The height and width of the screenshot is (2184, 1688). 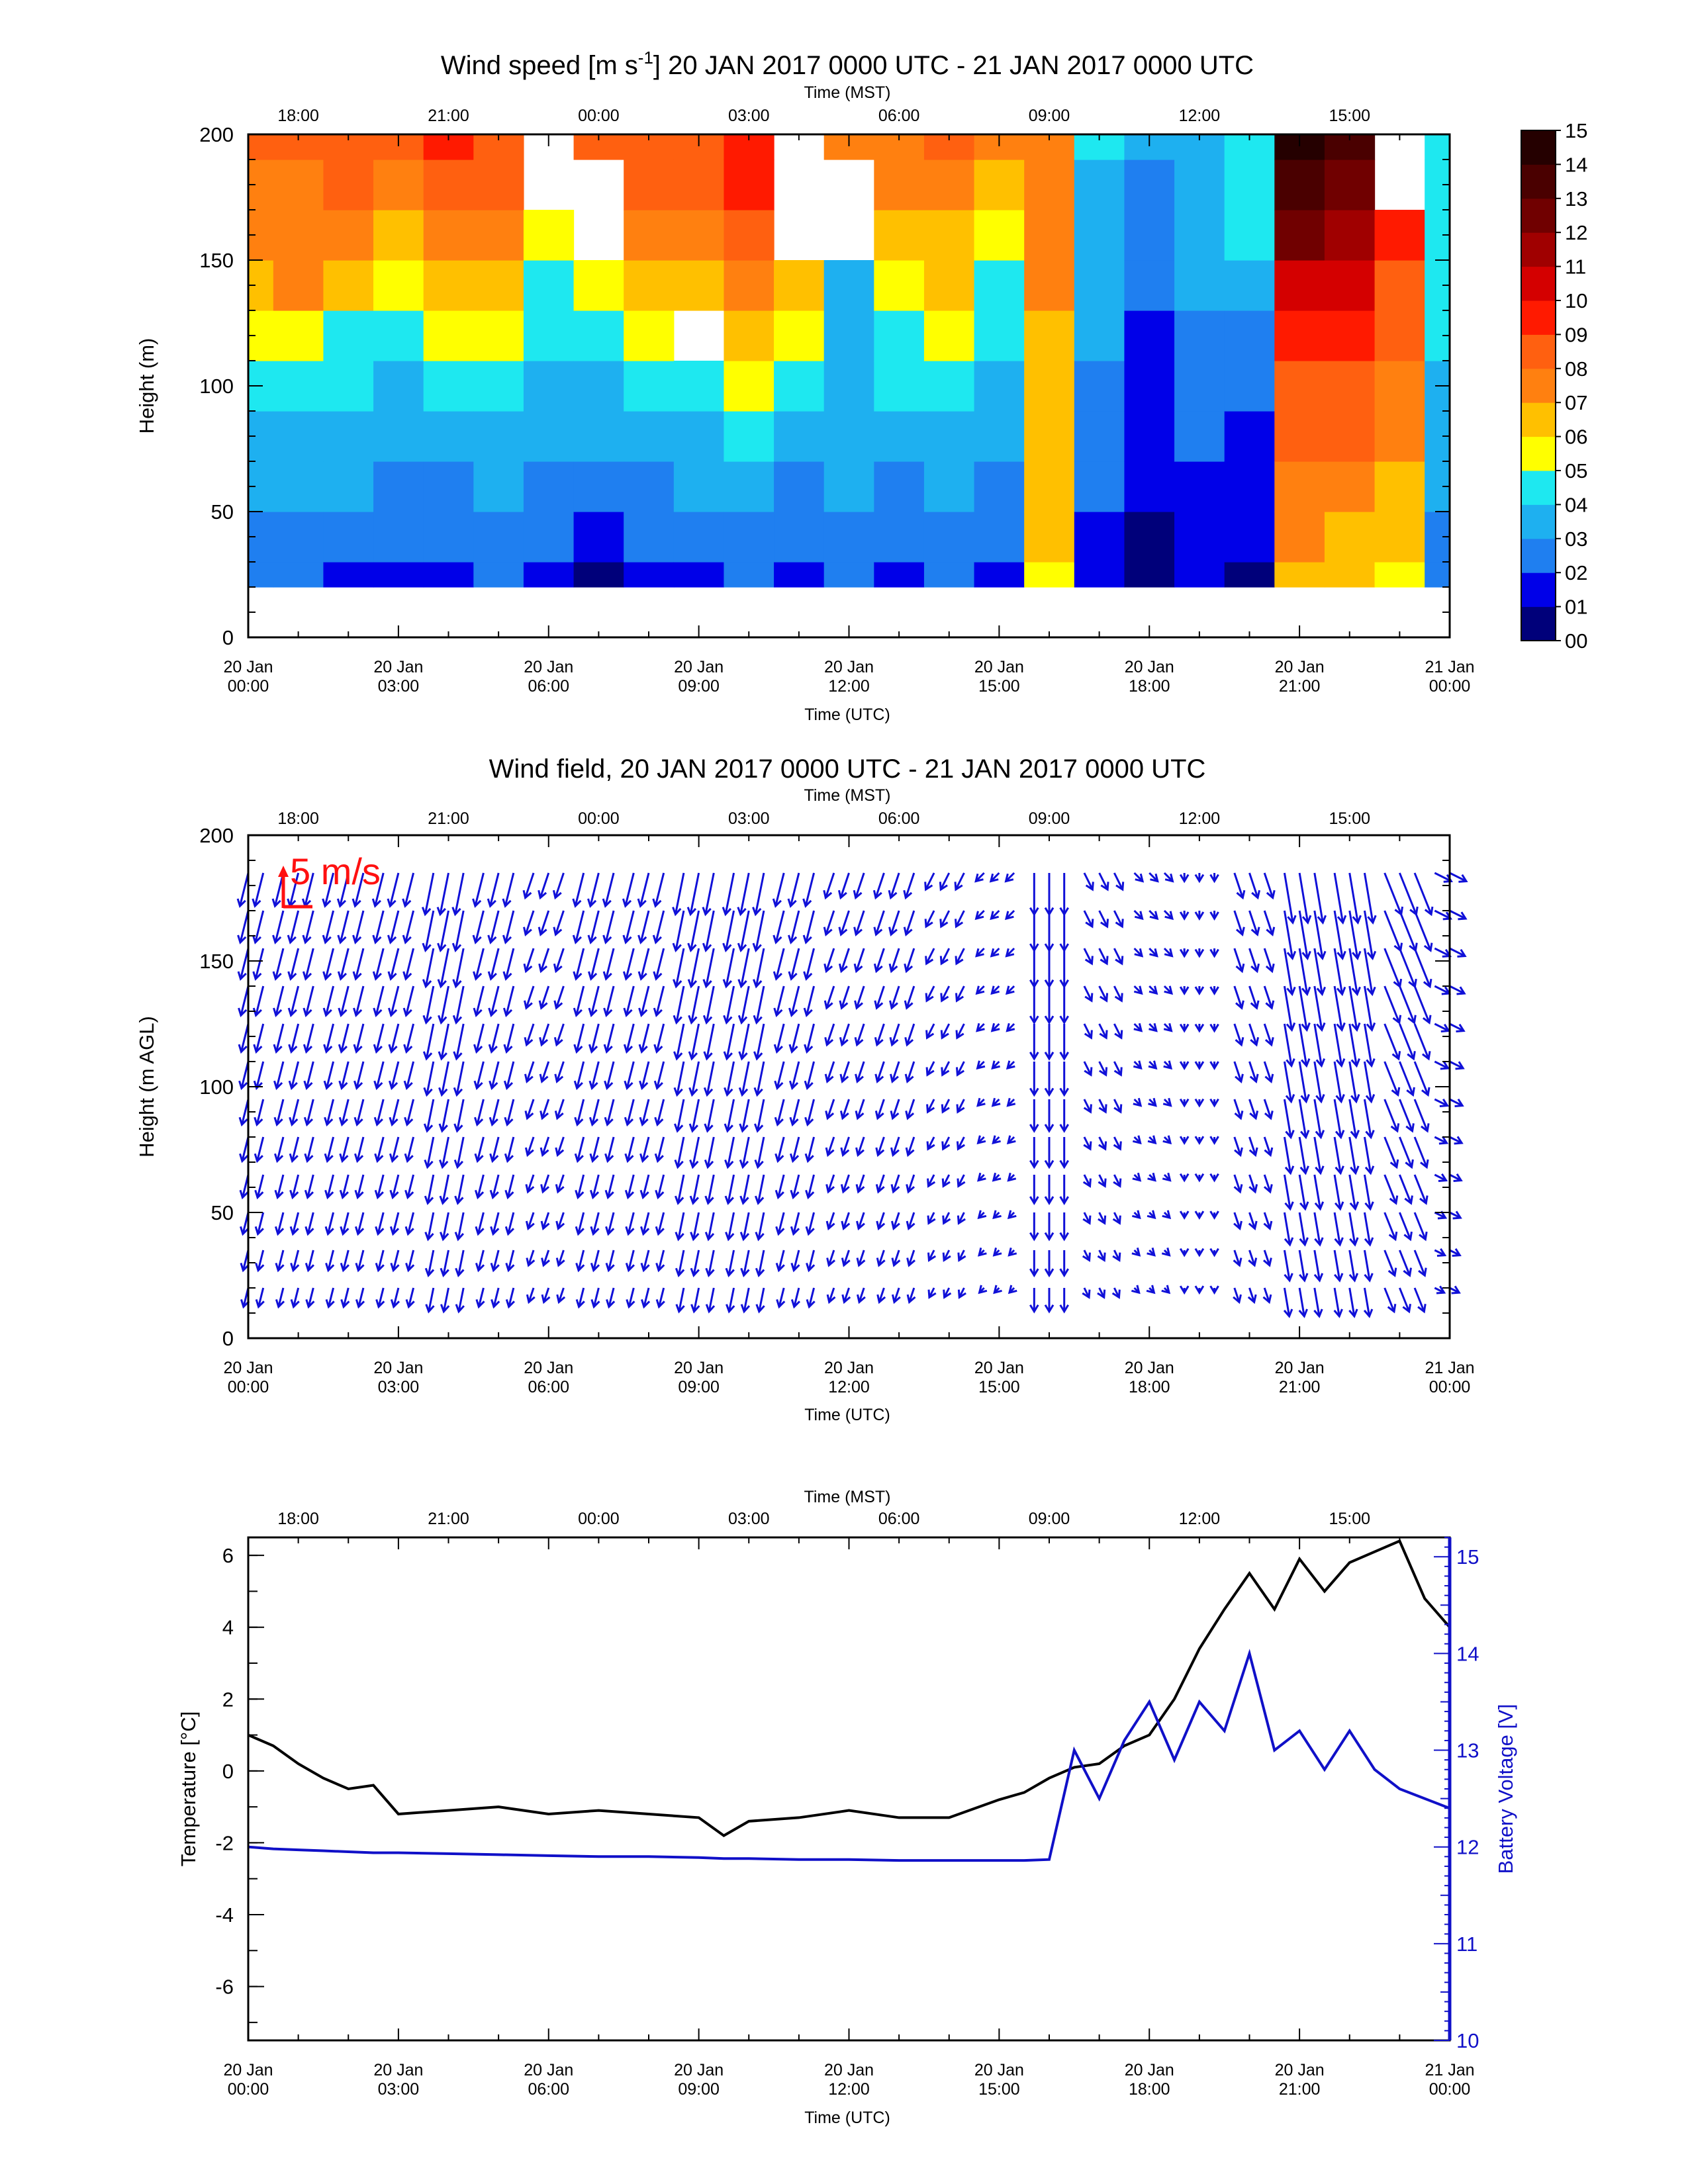 I want to click on utc-tick-time: 21:00, so click(x=1300, y=687).